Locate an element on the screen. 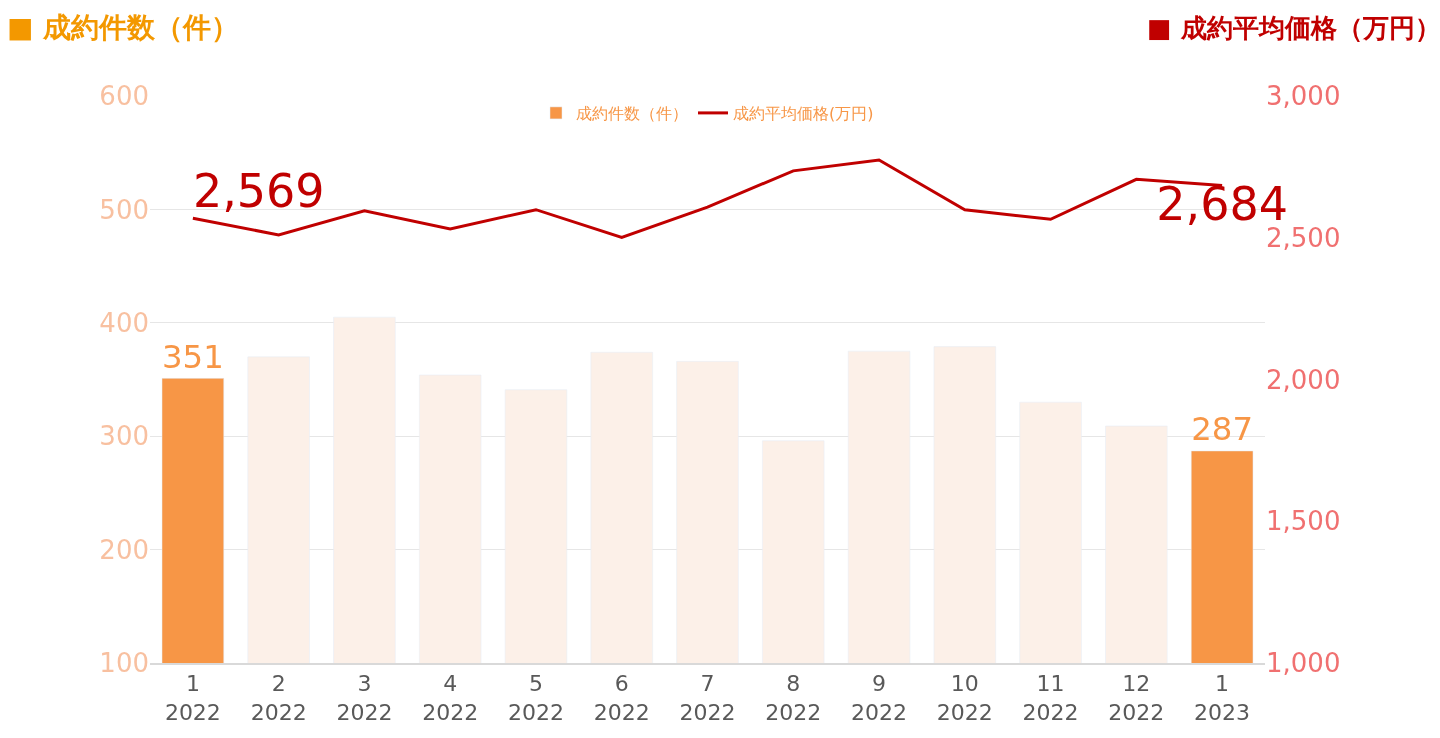 The width and height of the screenshot is (1440, 738). x-tick-label: 12 2022 is located at coordinates (1136, 698).